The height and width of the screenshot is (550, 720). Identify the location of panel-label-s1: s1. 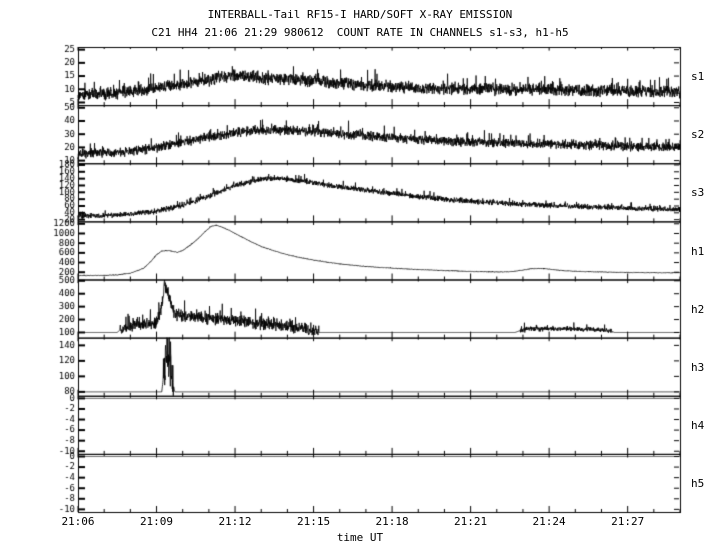
(698, 76).